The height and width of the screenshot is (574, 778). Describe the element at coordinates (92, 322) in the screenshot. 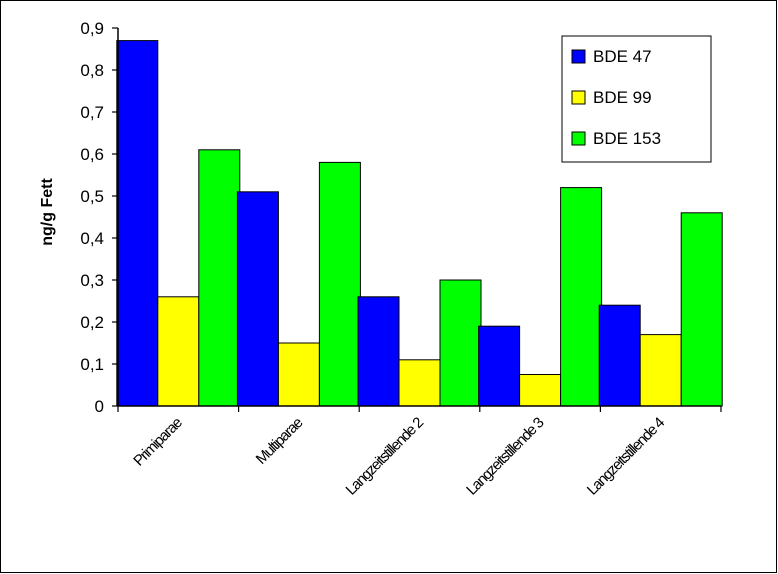

I see `y-tick-label: 0,2` at that location.